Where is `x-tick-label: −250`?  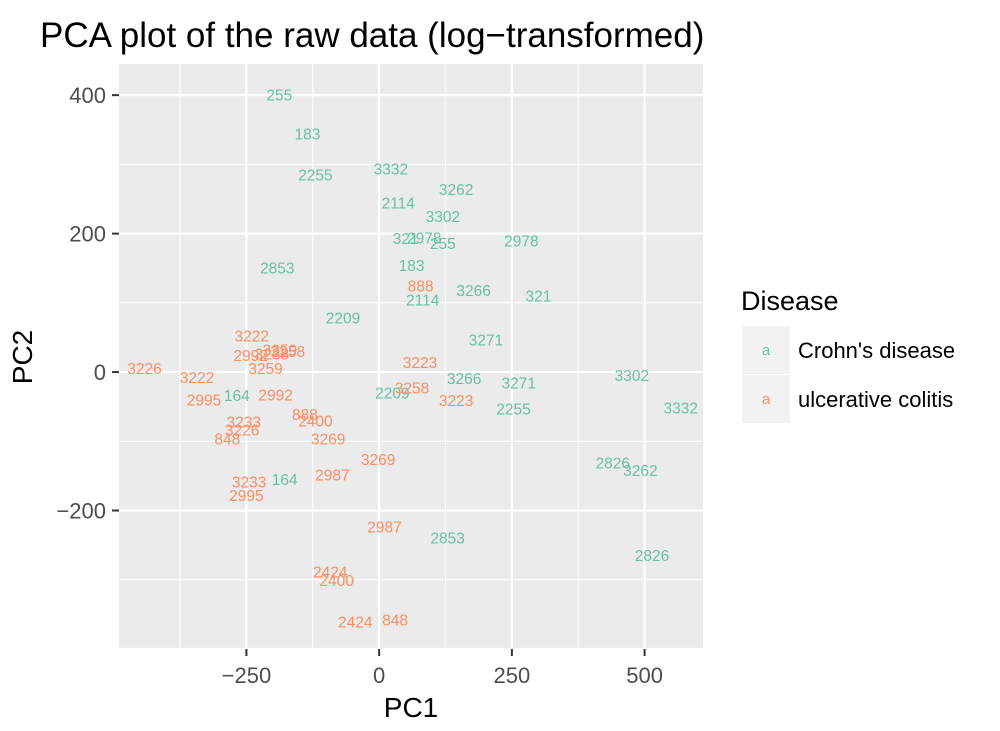
x-tick-label: −250 is located at coordinates (247, 675).